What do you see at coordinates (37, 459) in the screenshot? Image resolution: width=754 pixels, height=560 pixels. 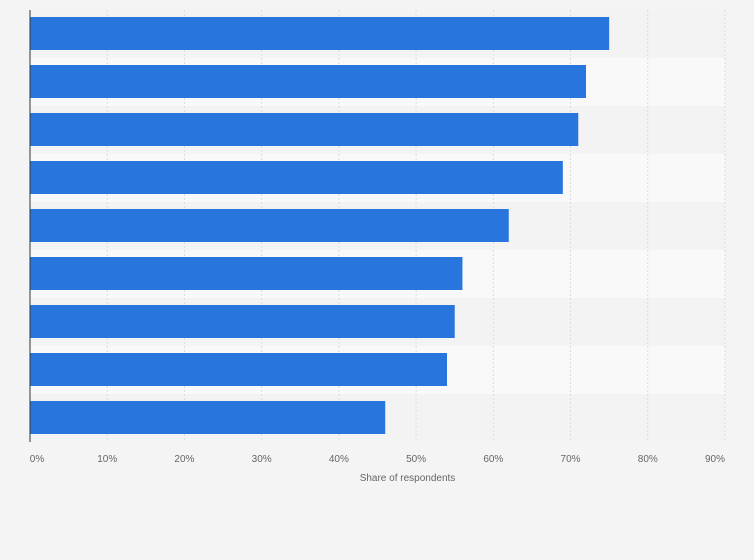 I see `x-tick-label: 0%` at bounding box center [37, 459].